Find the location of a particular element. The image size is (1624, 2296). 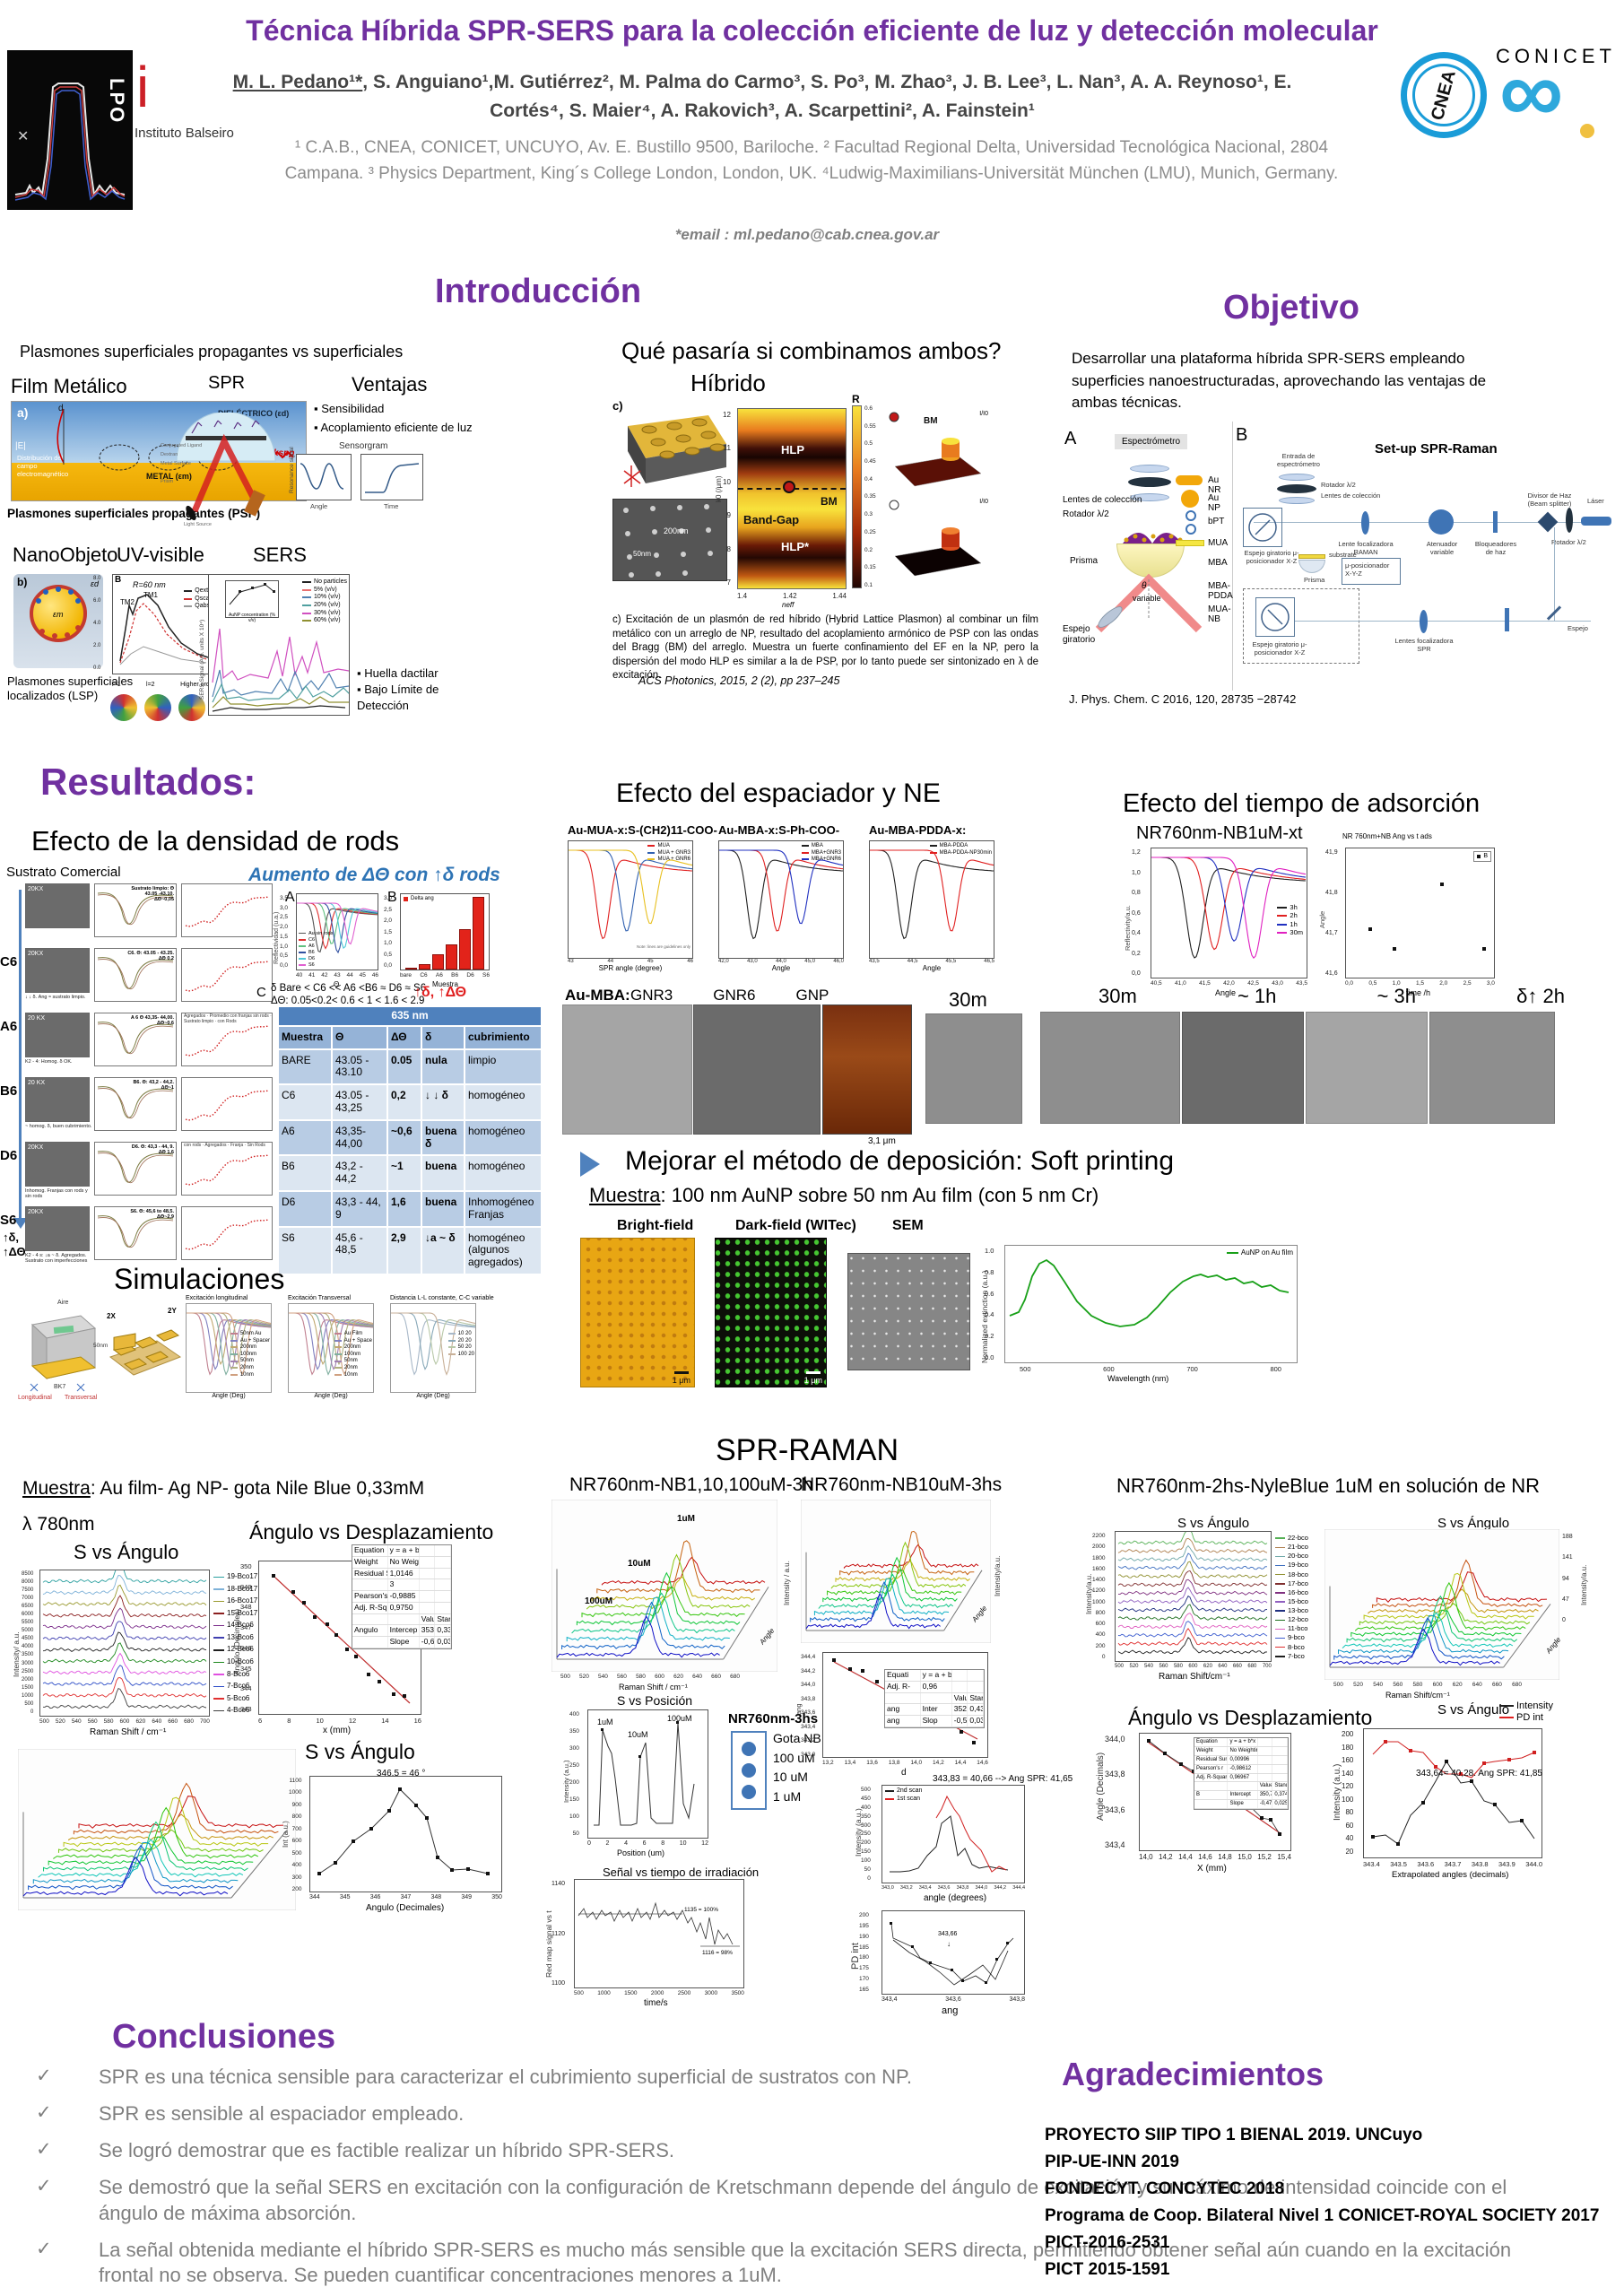

stats-row: Slope-0,47660,02538 is located at coordinates (1241, 1805).